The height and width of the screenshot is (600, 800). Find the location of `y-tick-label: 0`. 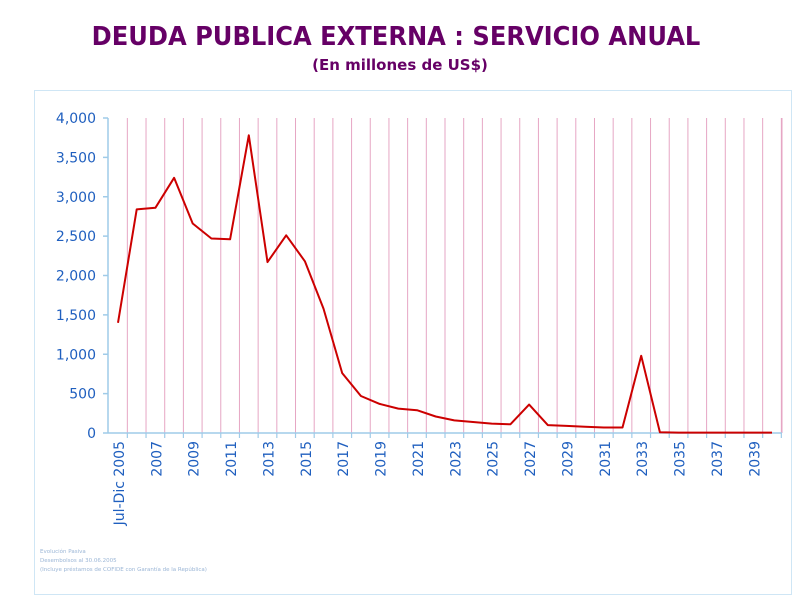

y-tick-label: 0 is located at coordinates (91, 434).